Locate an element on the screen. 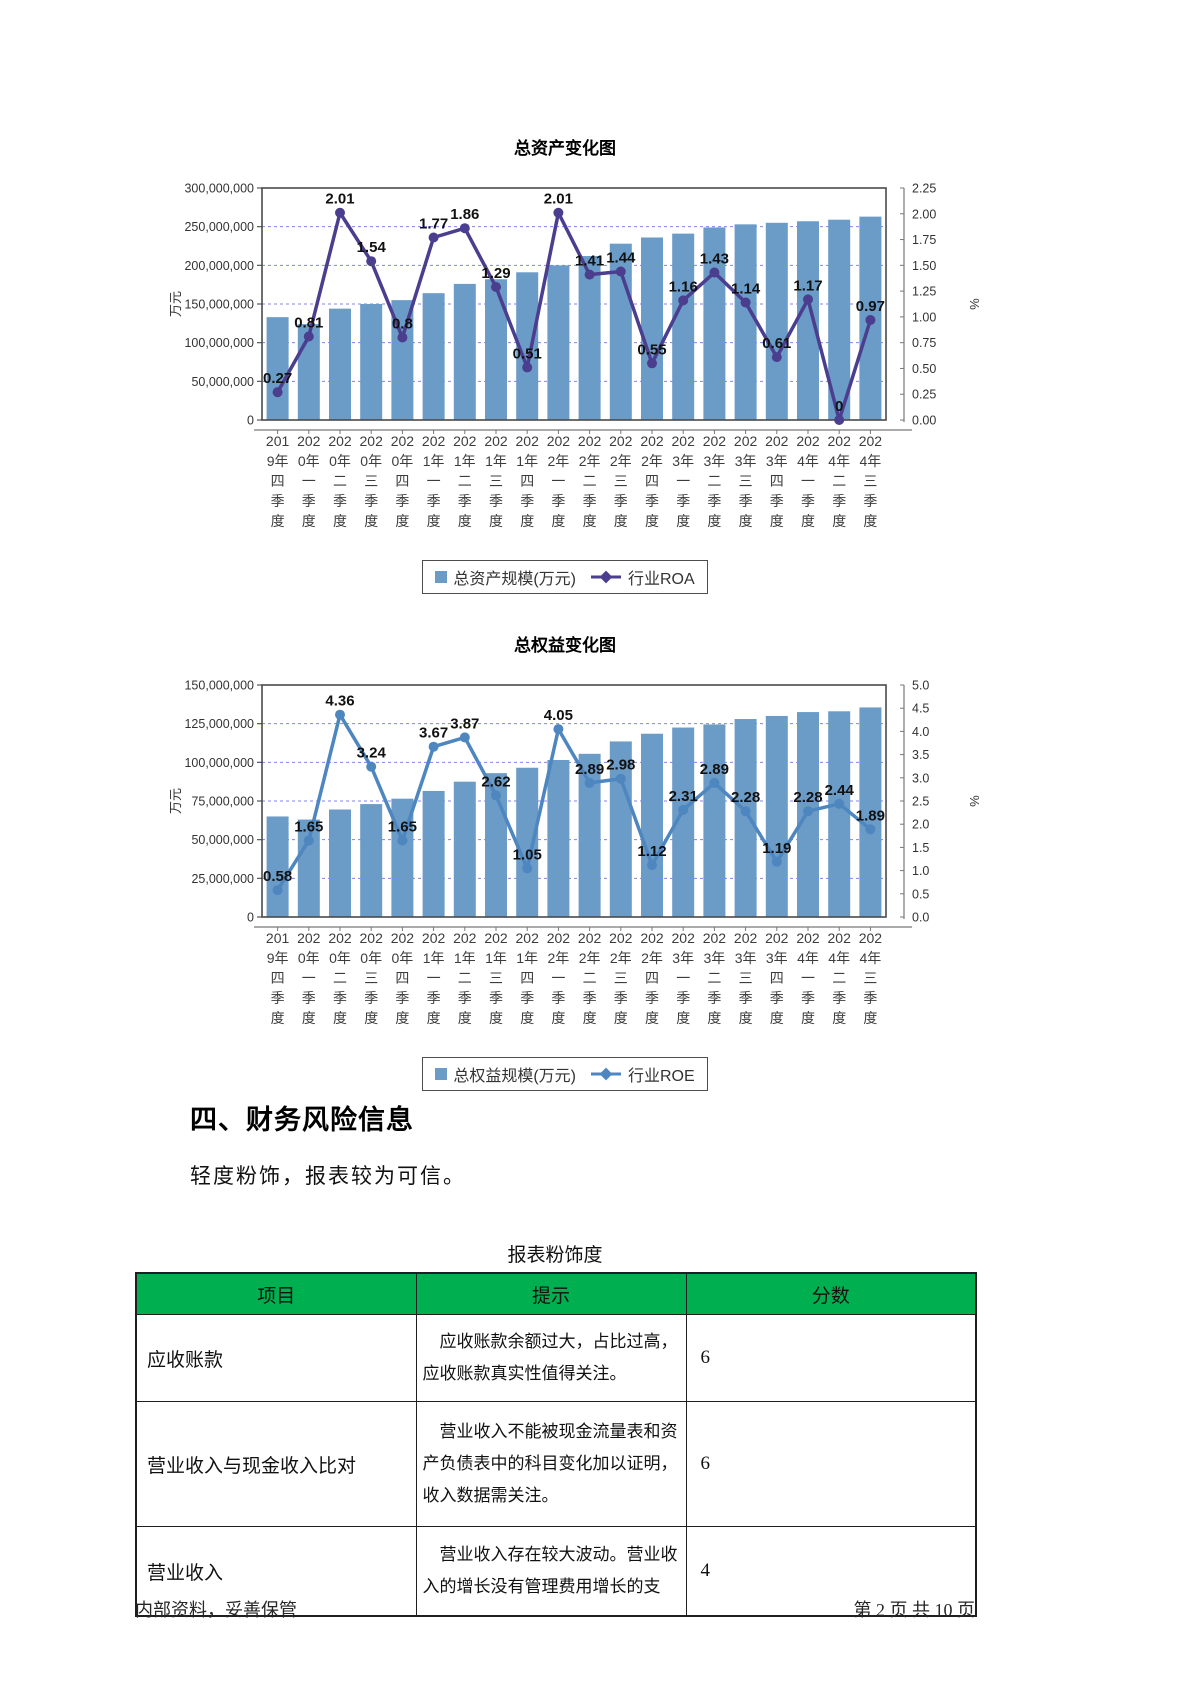 The width and height of the screenshot is (1191, 1684). legend-label: 总权益规模(万元) is located at coordinates (514, 1076).